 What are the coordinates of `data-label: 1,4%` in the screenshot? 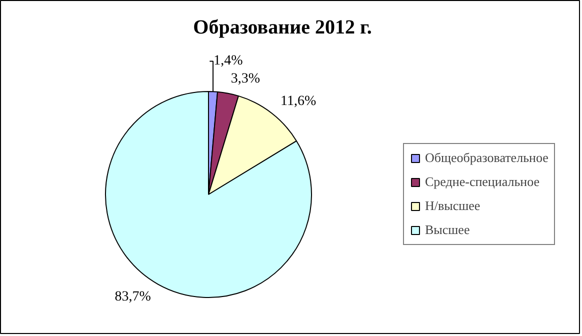 It's located at (229, 61).